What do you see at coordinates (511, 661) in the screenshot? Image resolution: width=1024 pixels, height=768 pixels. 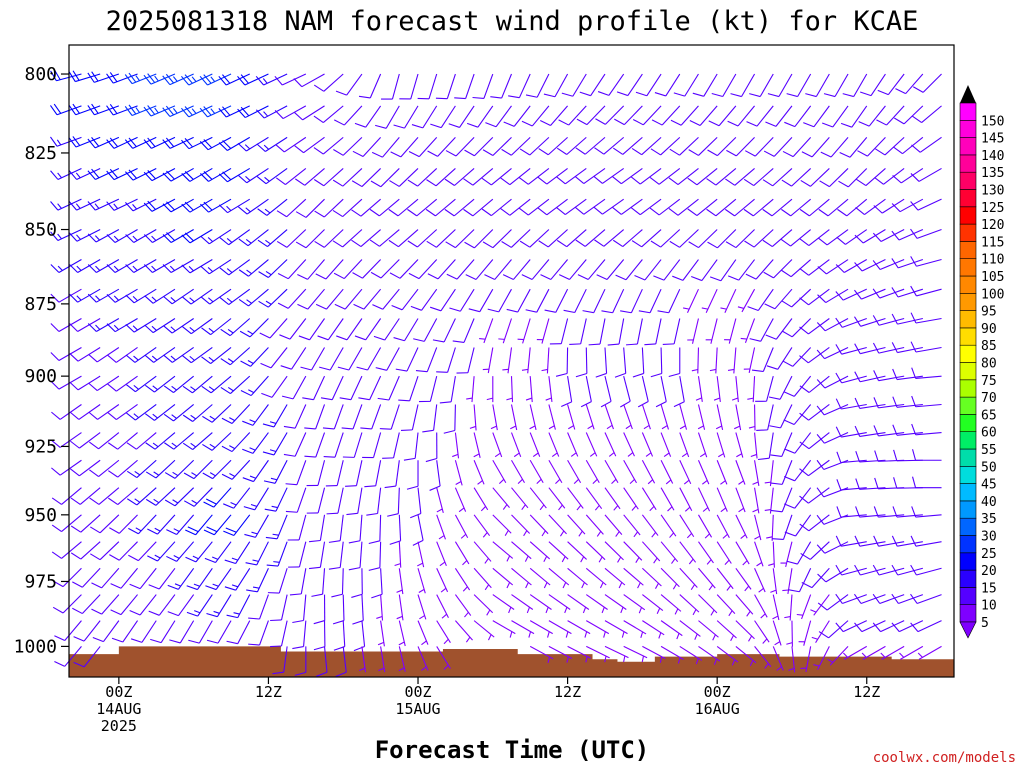 I see `terrain-fill` at bounding box center [511, 661].